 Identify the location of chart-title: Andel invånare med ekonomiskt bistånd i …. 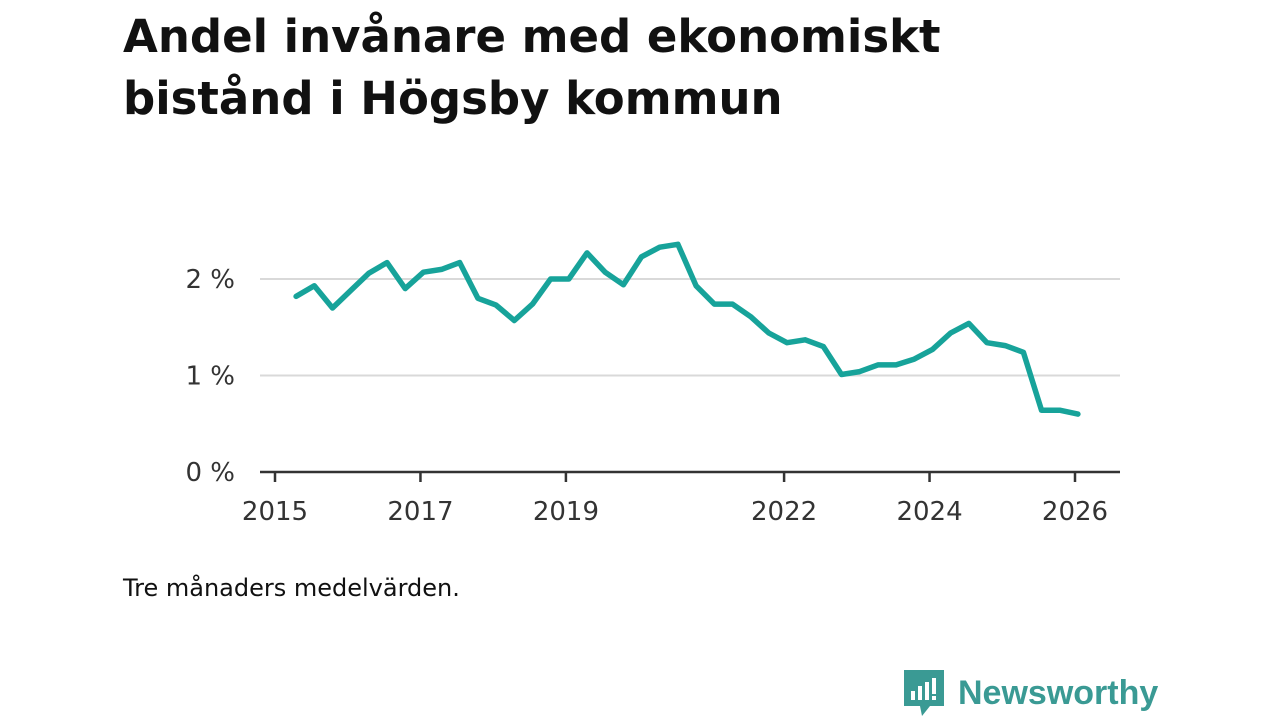
(532, 67).